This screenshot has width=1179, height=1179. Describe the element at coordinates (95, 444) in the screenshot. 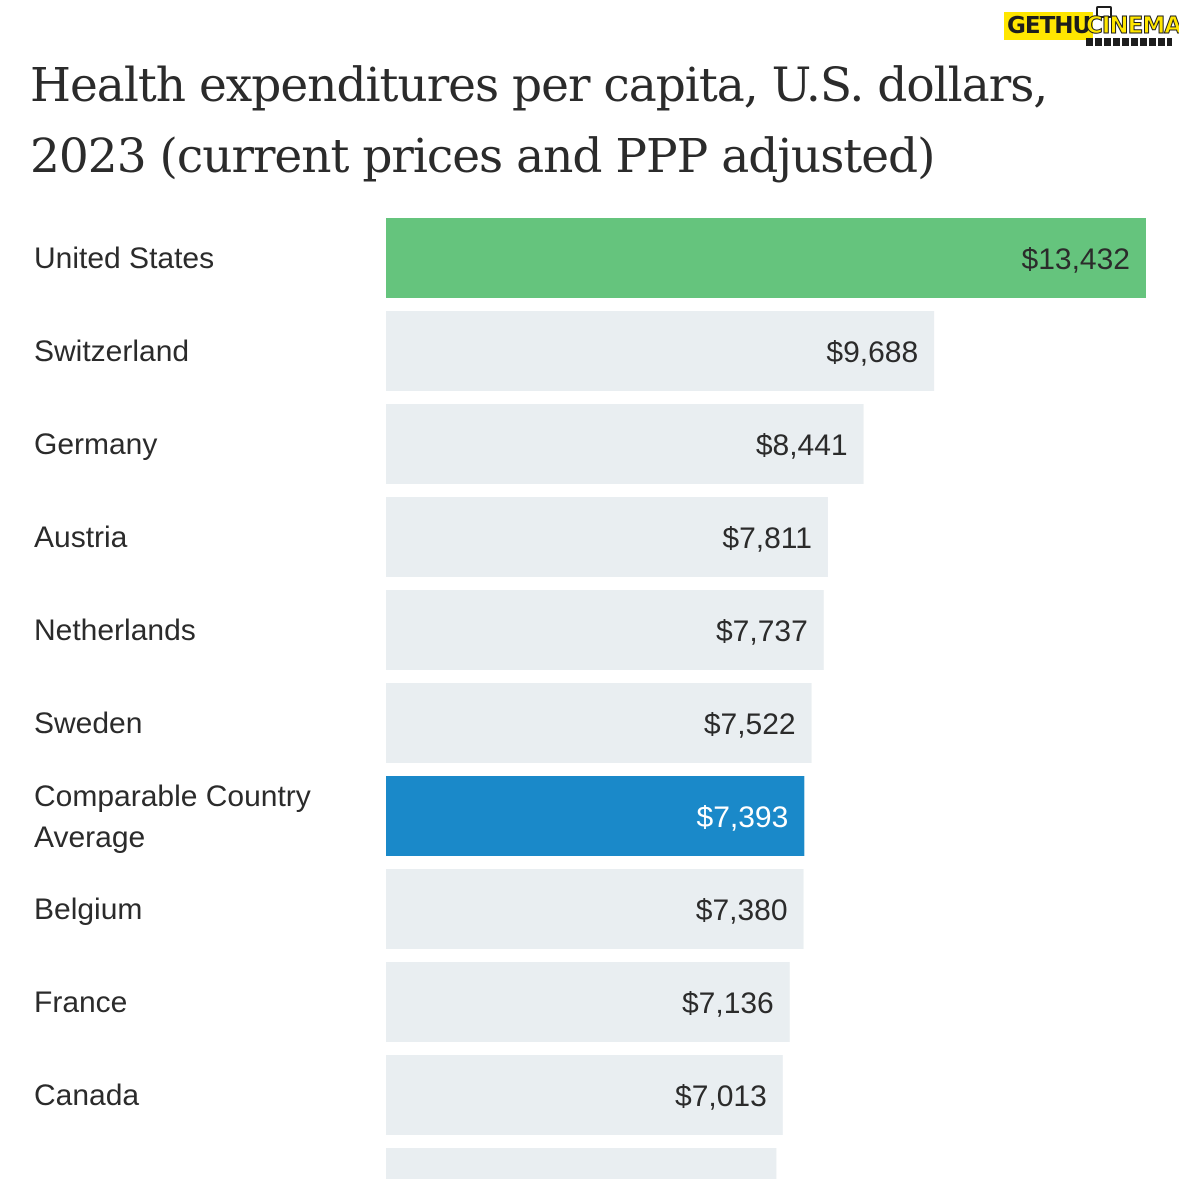

I see `category-label: Germany` at that location.